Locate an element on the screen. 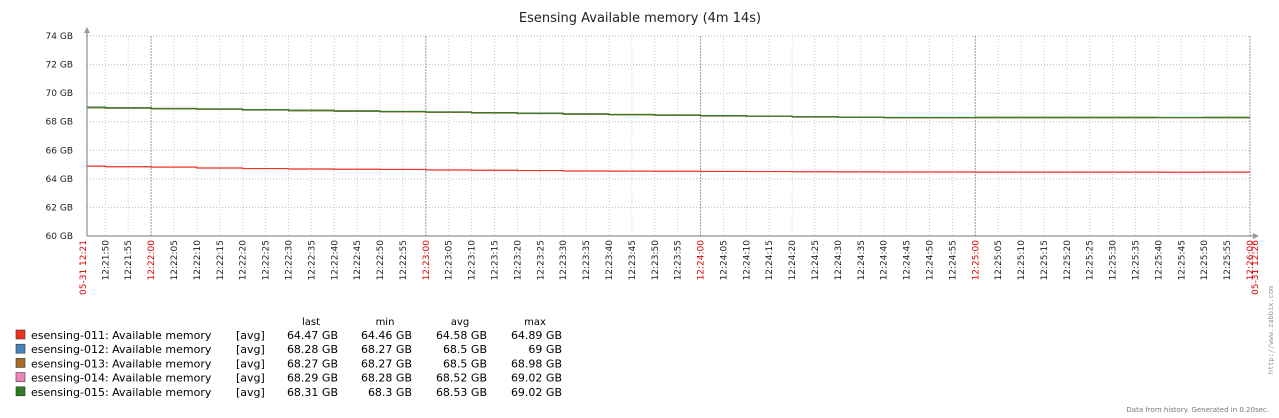 This screenshot has height=418, width=1279. x-boundary-label: 05-31 12:21 is located at coordinates (84, 267).